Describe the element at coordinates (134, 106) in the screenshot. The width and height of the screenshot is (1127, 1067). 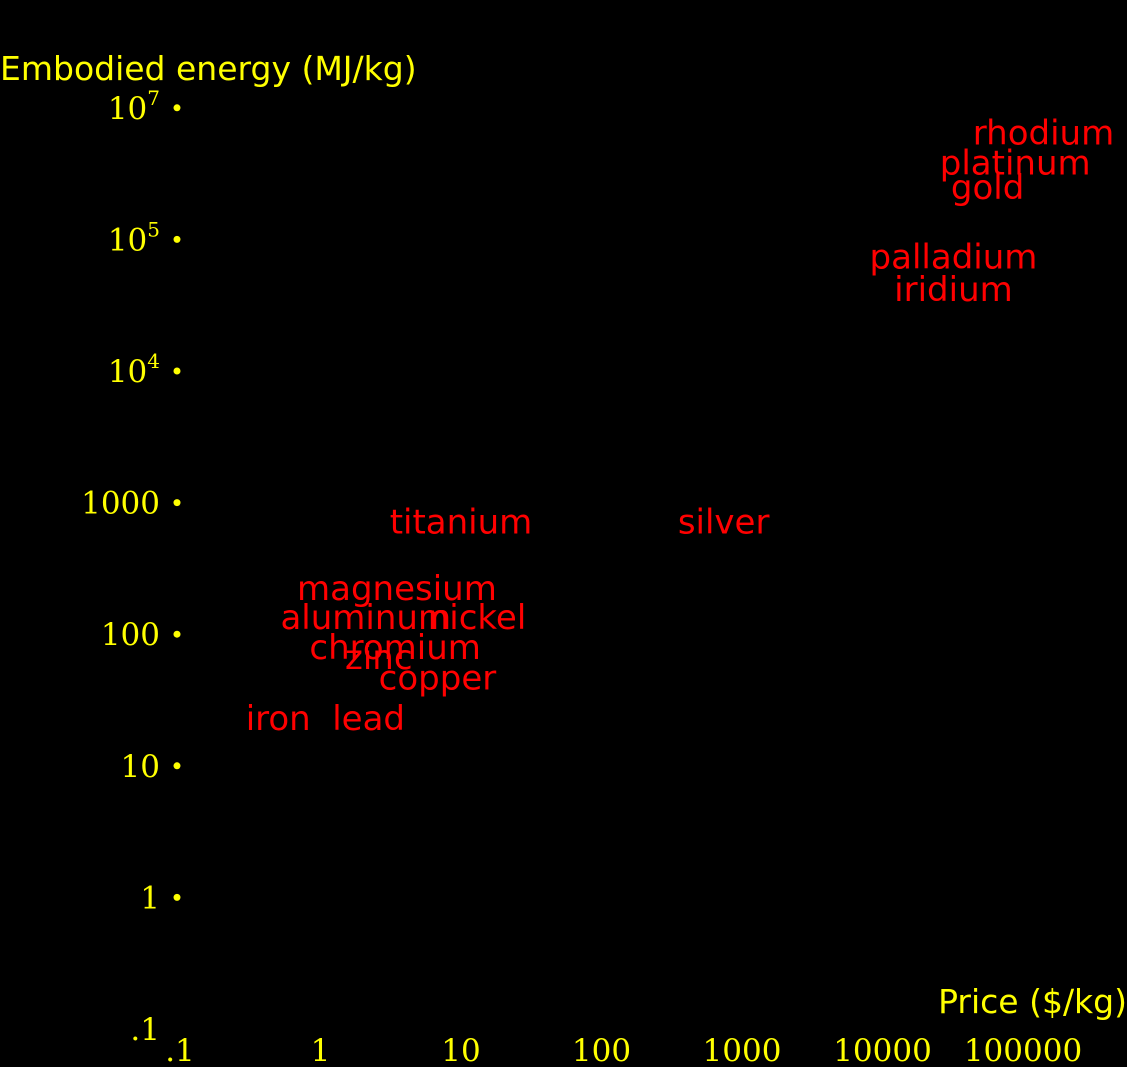
I see `y-tick-label: 10⁷` at that location.